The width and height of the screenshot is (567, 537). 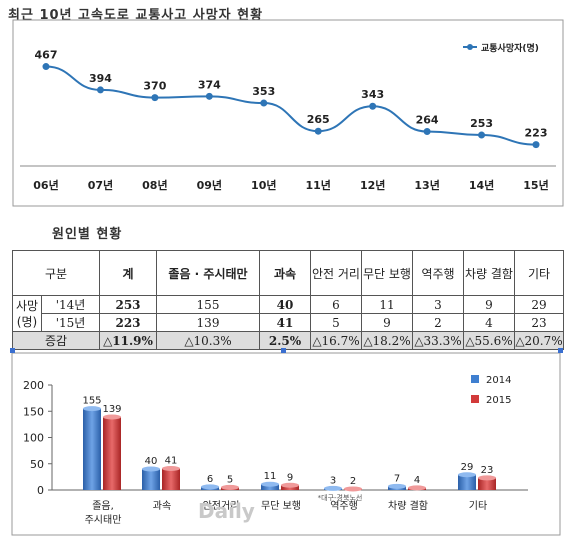 I want to click on table-cell: 155, so click(x=208, y=304).